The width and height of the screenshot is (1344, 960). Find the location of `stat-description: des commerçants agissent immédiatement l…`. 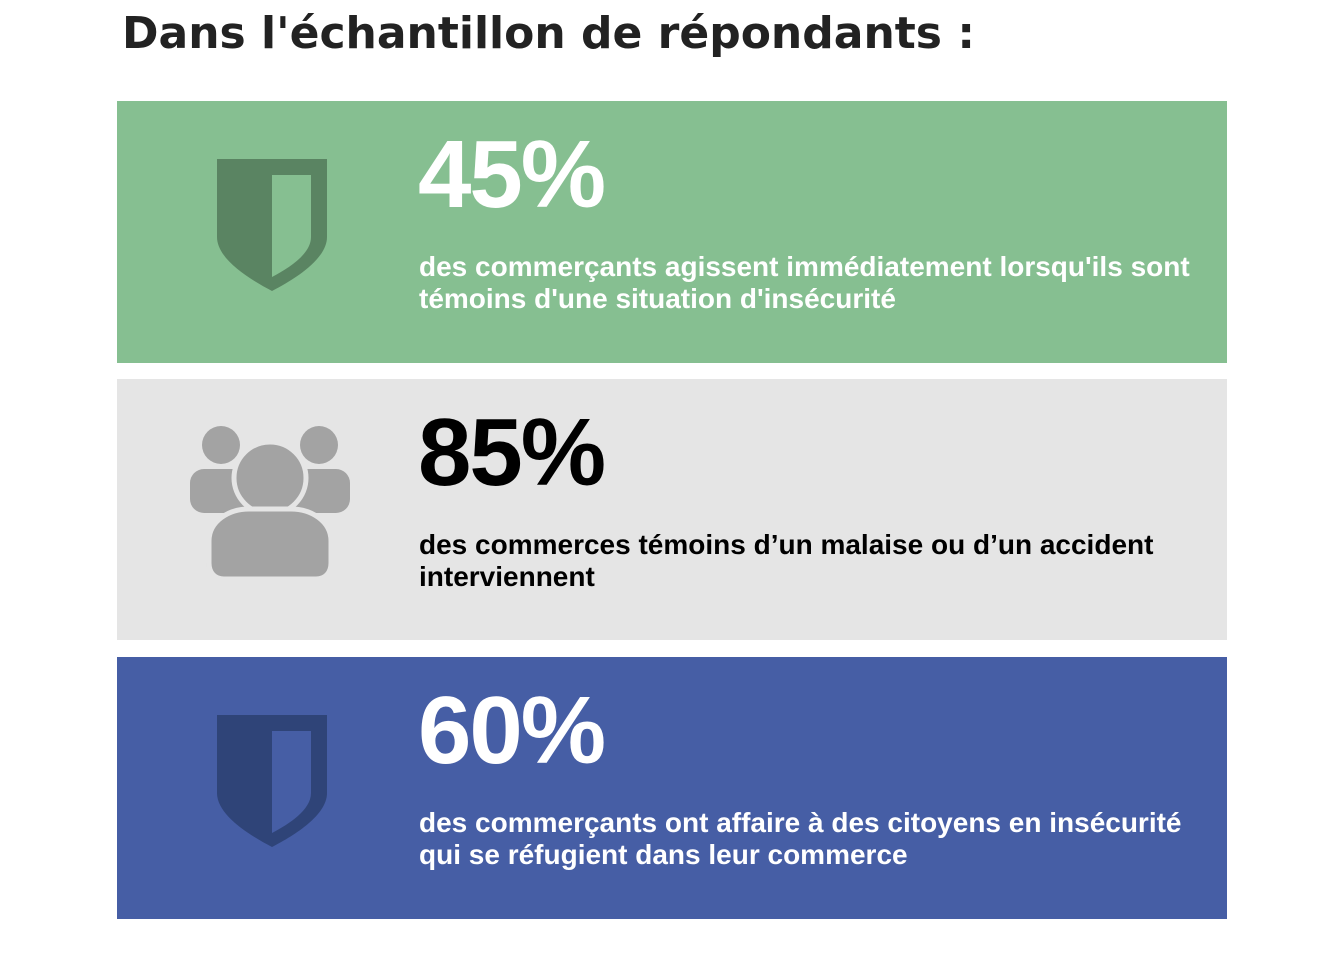

stat-description: des commerçants agissent immédiatement l… is located at coordinates (804, 282).